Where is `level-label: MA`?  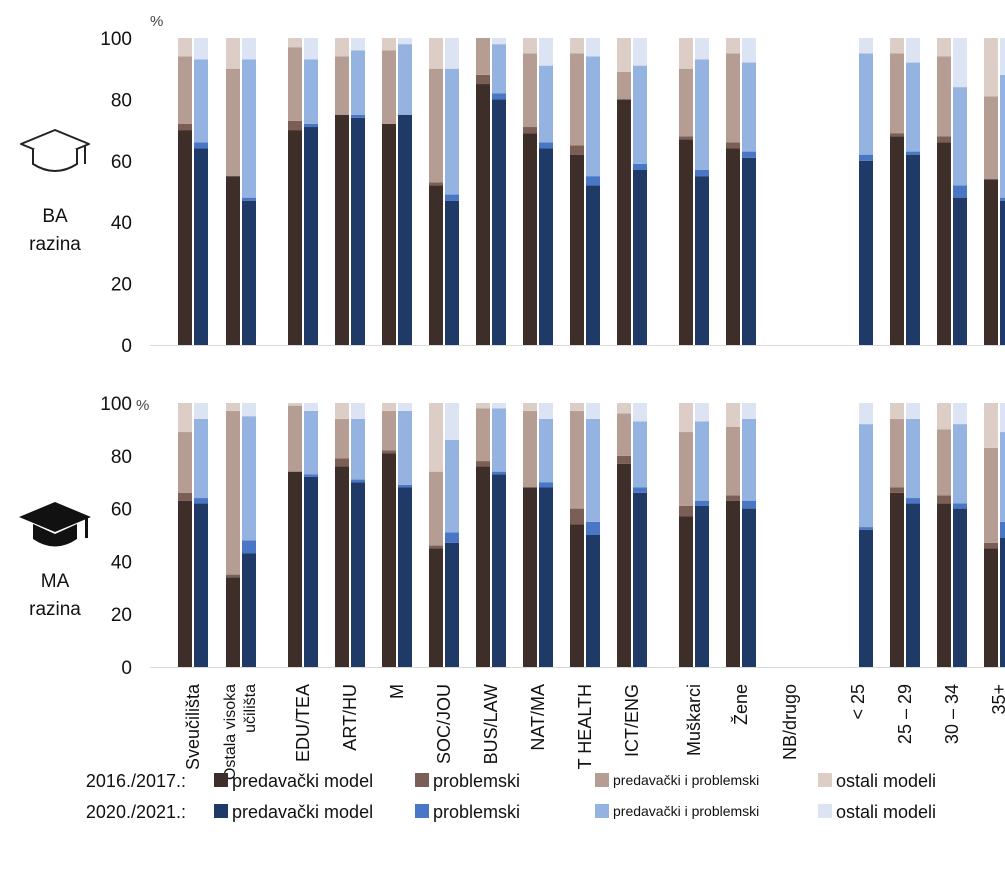 level-label: MA is located at coordinates (55, 581).